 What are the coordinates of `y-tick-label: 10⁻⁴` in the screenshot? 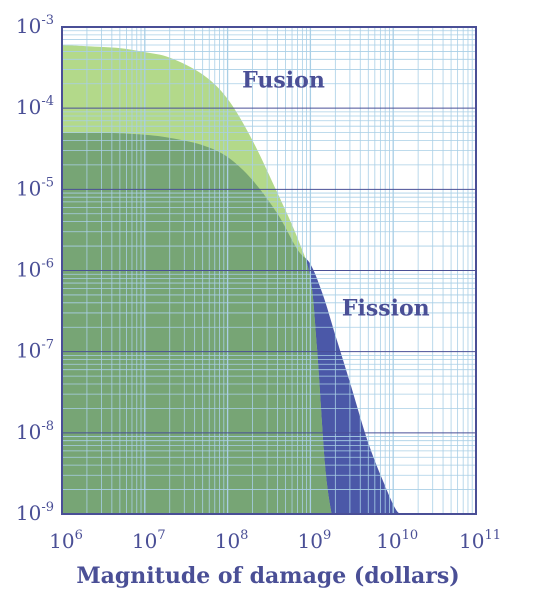 It's located at (35, 106).